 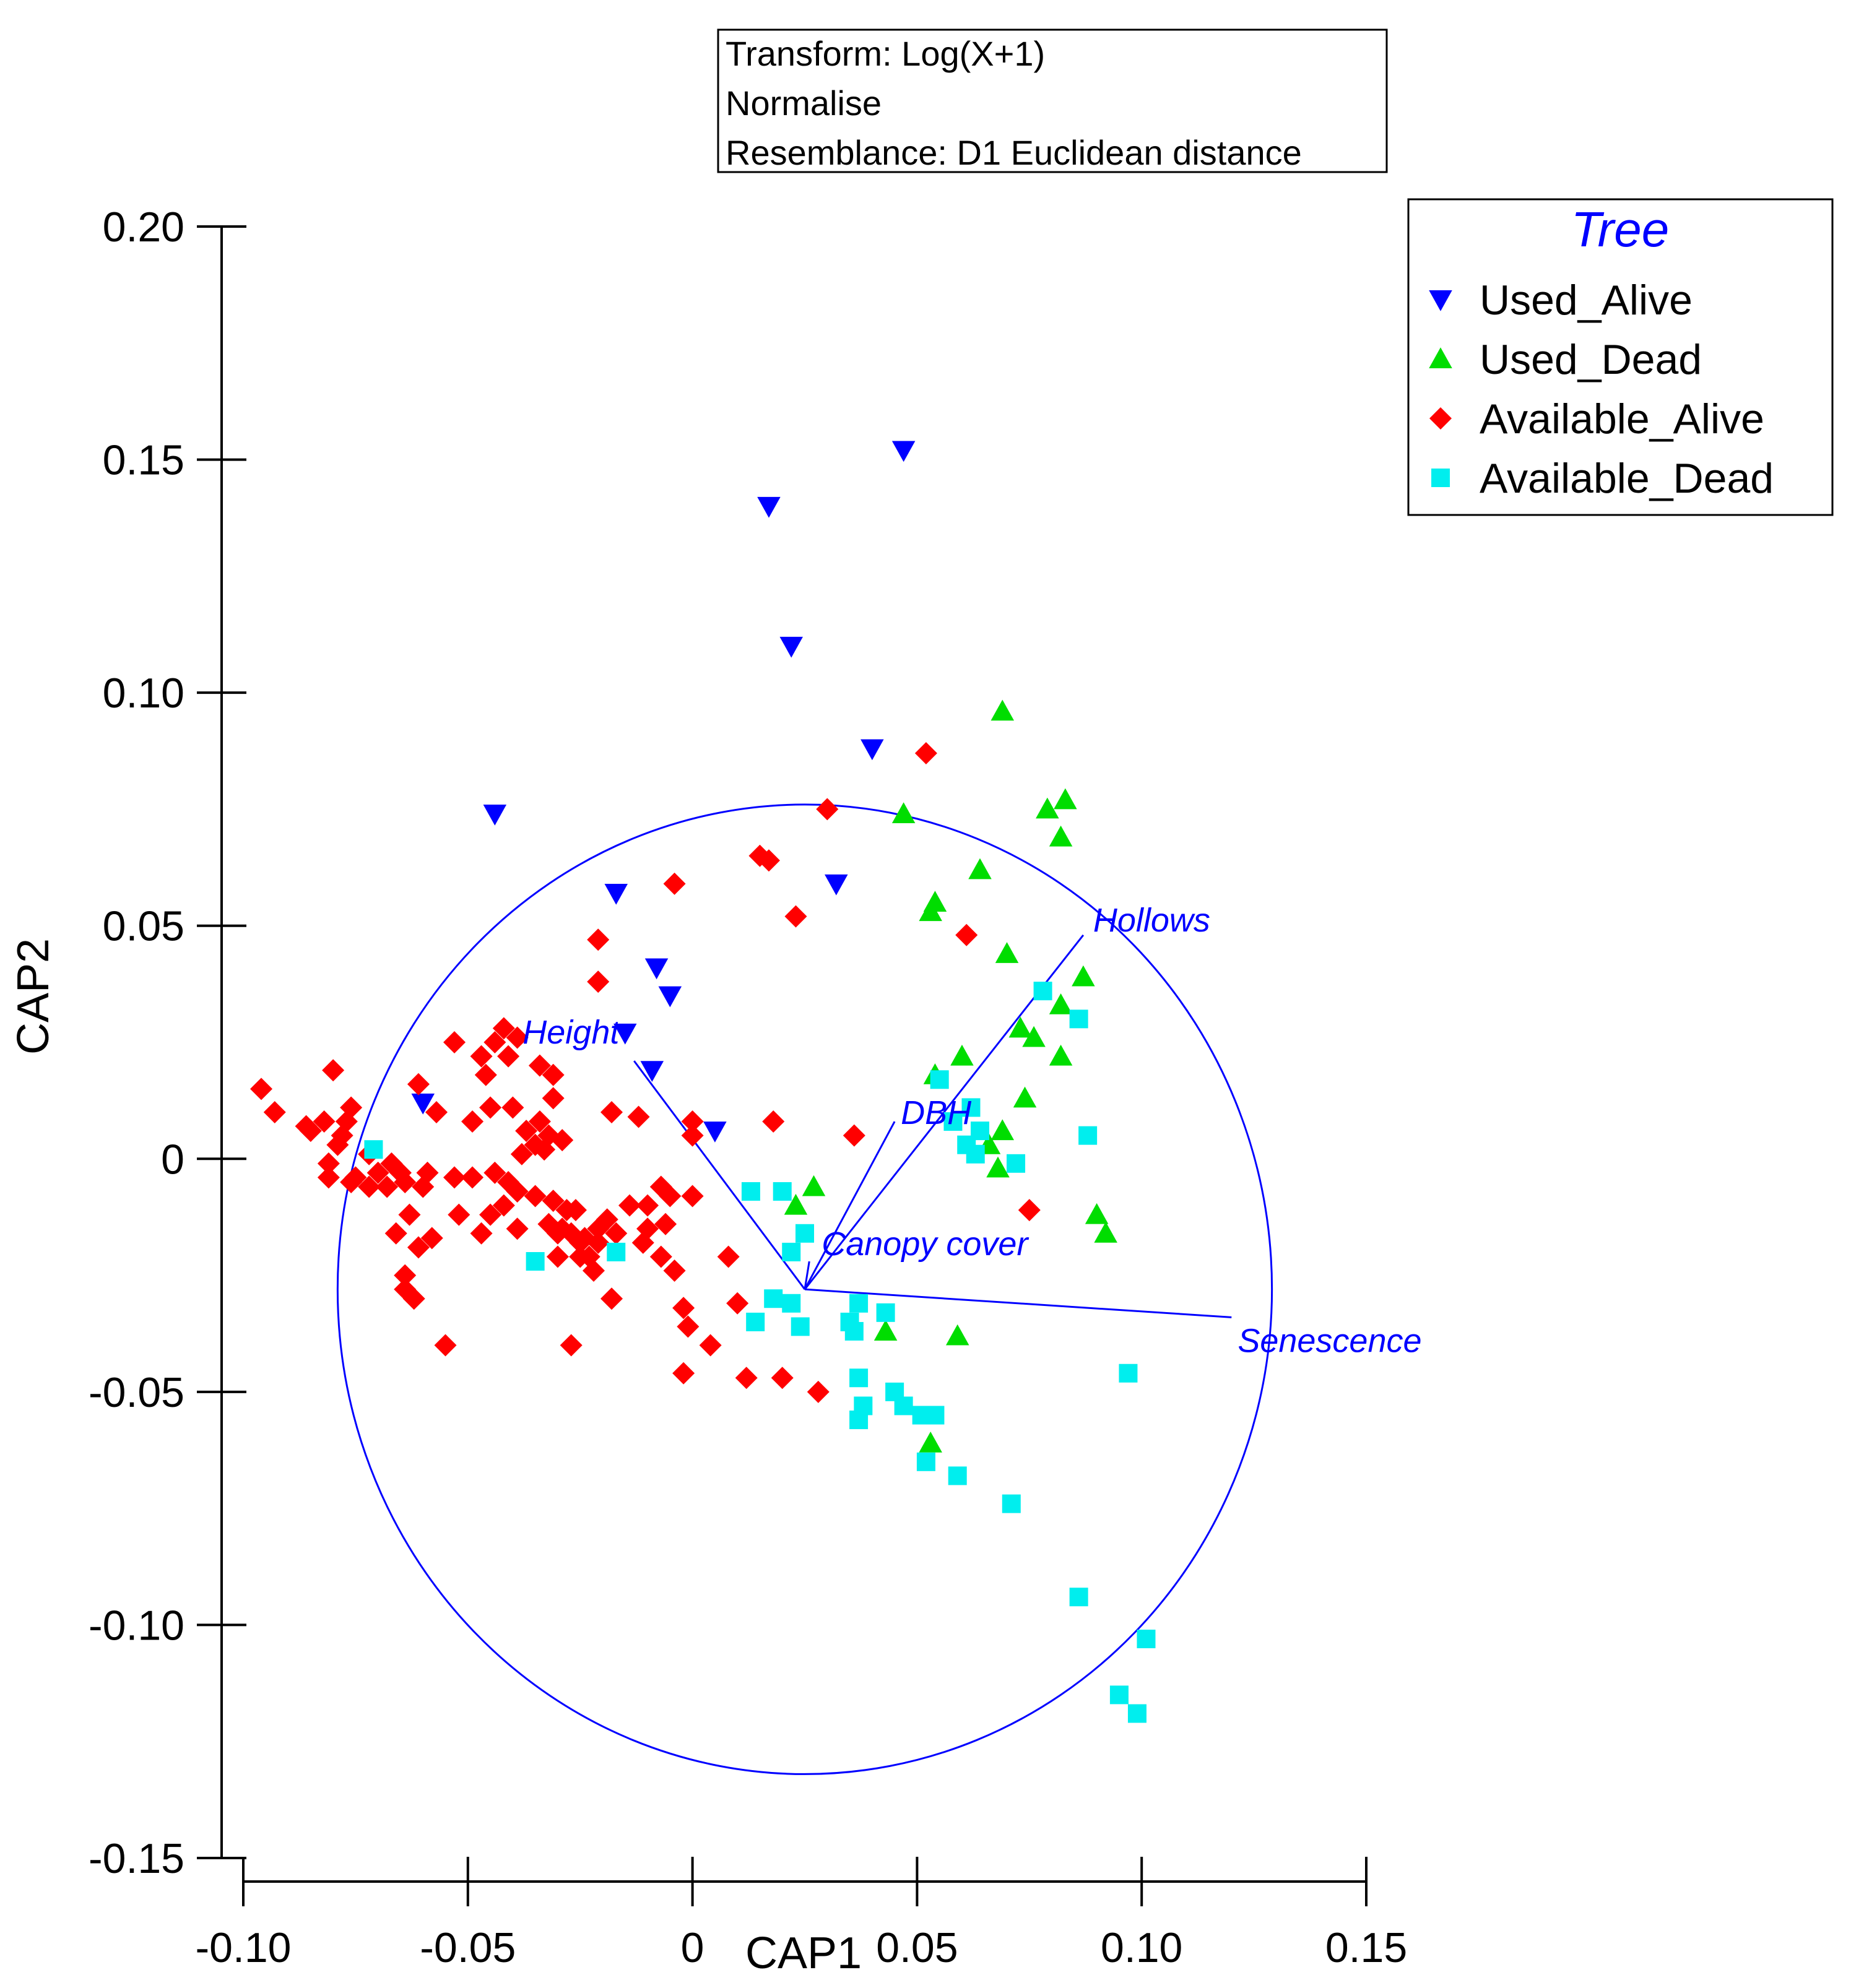 I want to click on vector-labels: Height DBH Hollows Canopy cover Senescence, so click(x=971, y=1131).